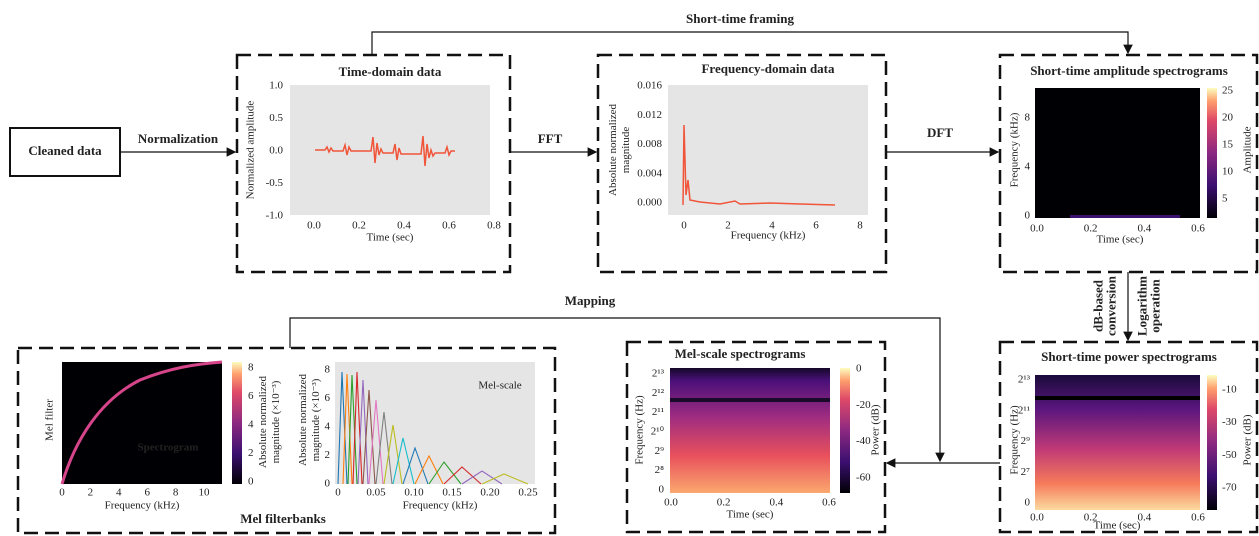 Image resolution: width=1259 pixels, height=536 pixels. Describe the element at coordinates (528, 493) in the screenshot. I see `tick-label: 0.25` at that location.